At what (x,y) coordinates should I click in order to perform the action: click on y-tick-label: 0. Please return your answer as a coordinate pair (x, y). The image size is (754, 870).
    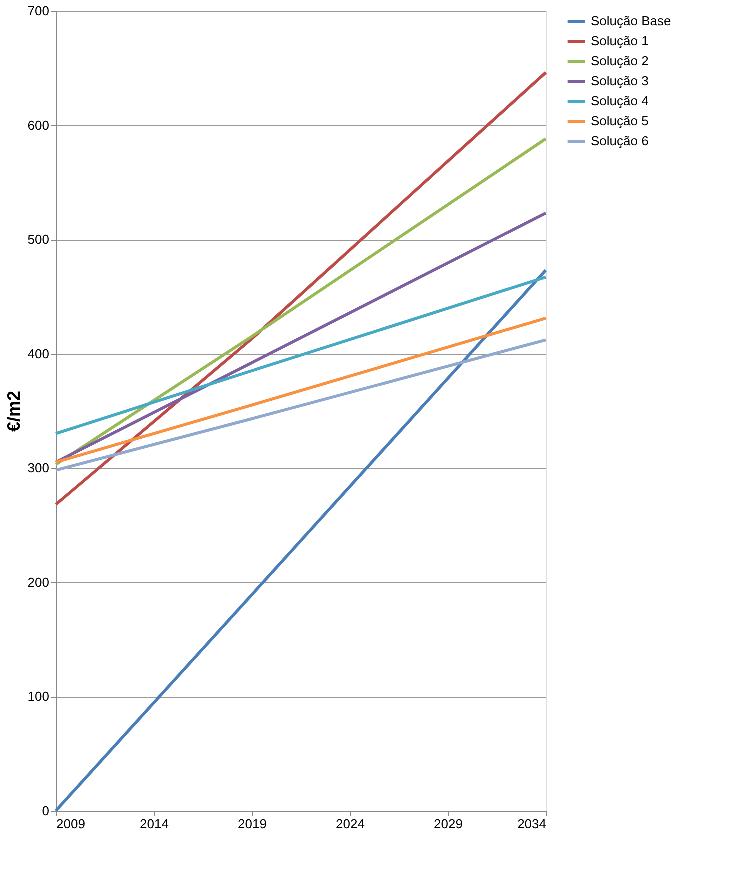
    Looking at the image, I should click on (46, 811).